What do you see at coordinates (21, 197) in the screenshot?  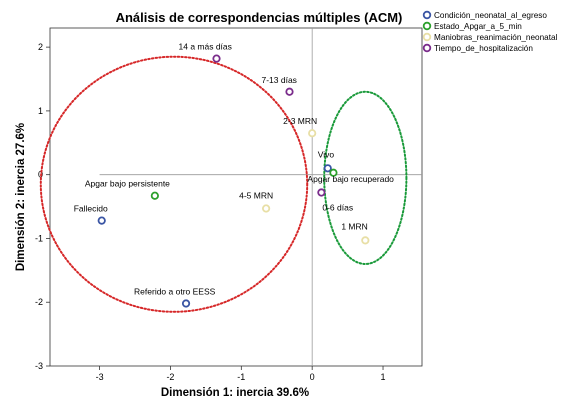 I see `y-axis-title: Dimensión 2: inercia 27.6%` at bounding box center [21, 197].